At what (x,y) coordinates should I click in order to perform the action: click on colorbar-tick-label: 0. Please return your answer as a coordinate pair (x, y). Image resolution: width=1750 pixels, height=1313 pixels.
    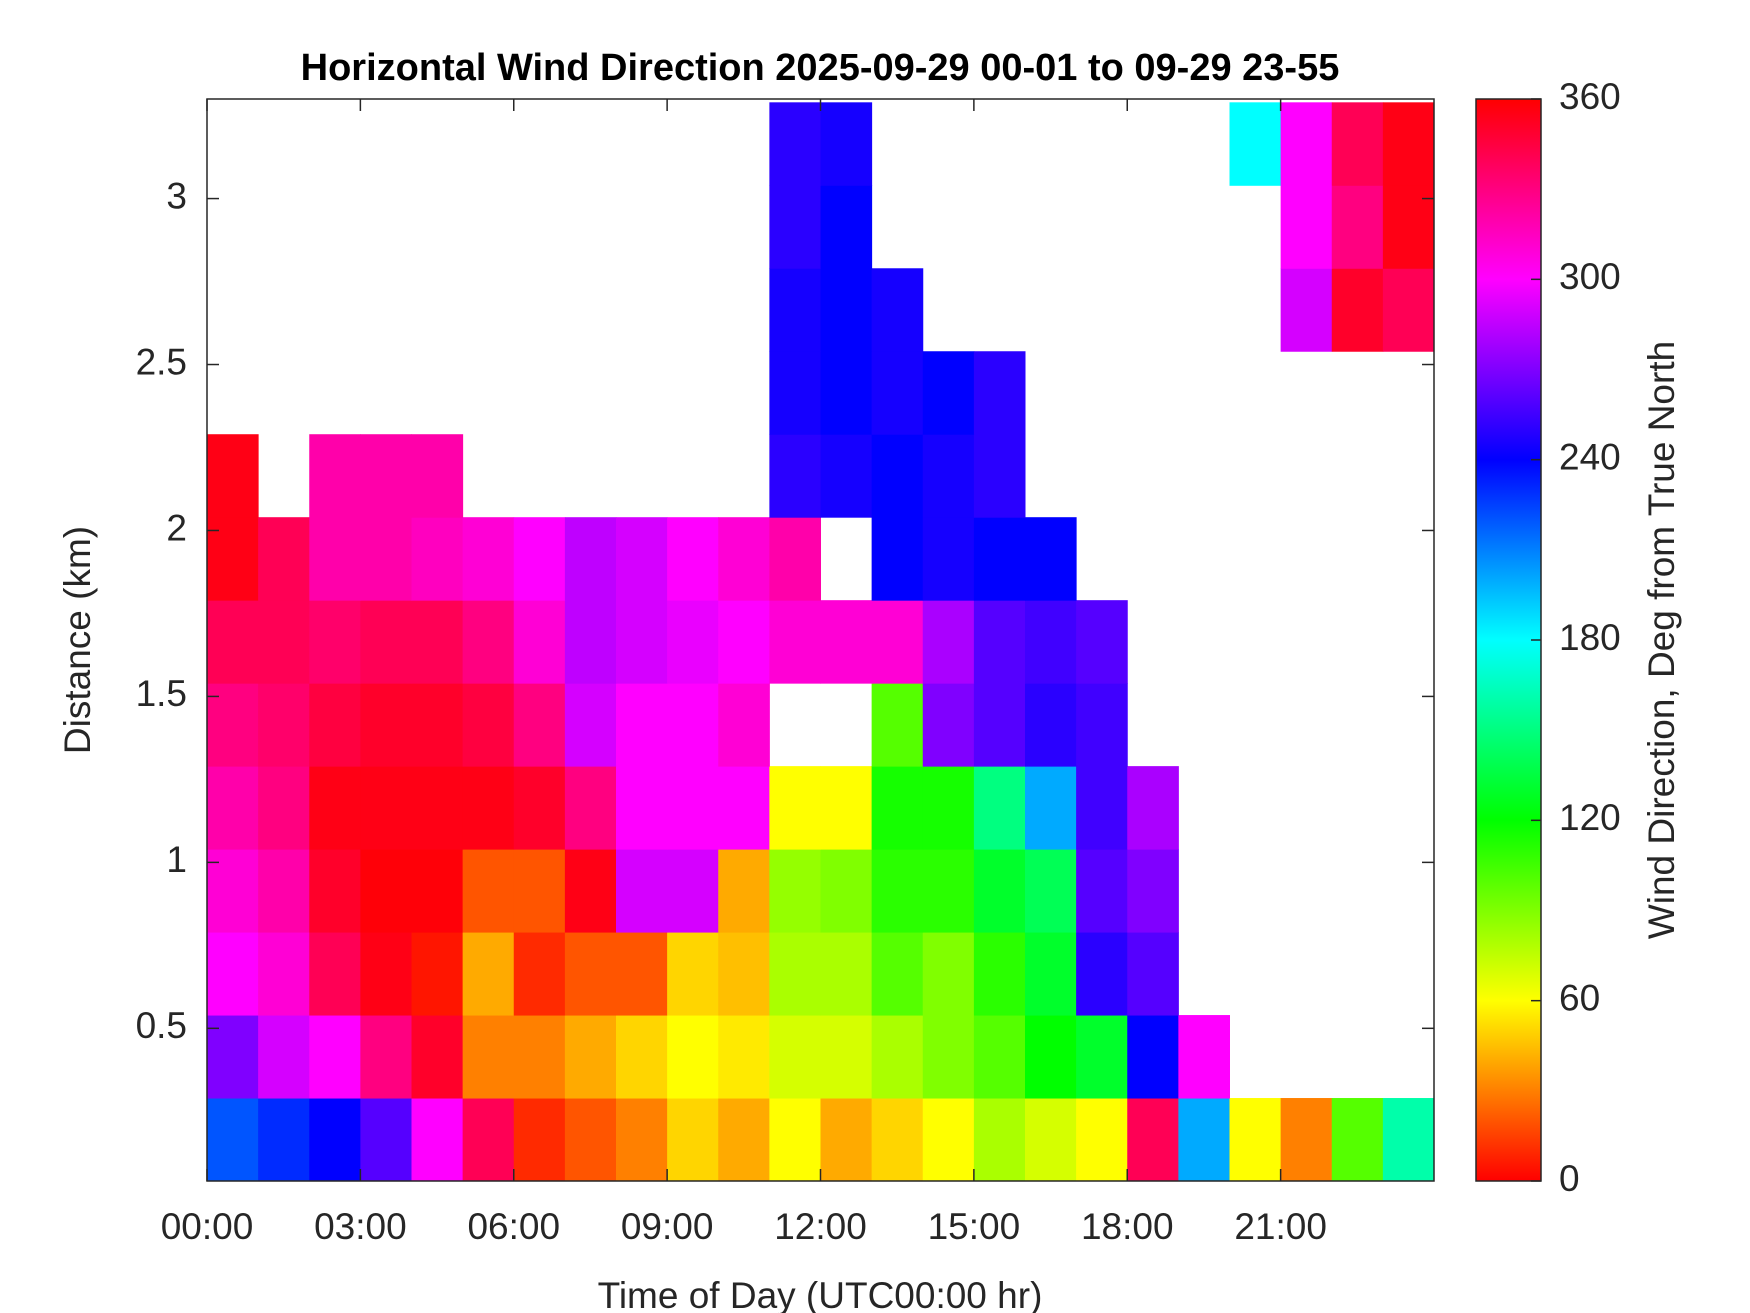
    Looking at the image, I should click on (1569, 1178).